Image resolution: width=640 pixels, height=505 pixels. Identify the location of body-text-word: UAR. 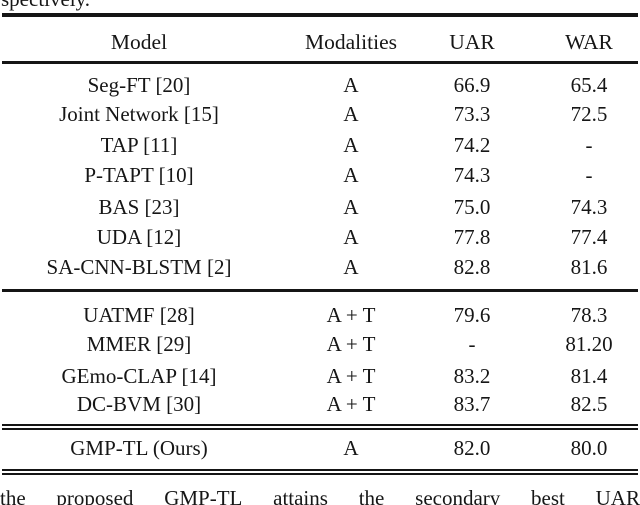
(617, 495).